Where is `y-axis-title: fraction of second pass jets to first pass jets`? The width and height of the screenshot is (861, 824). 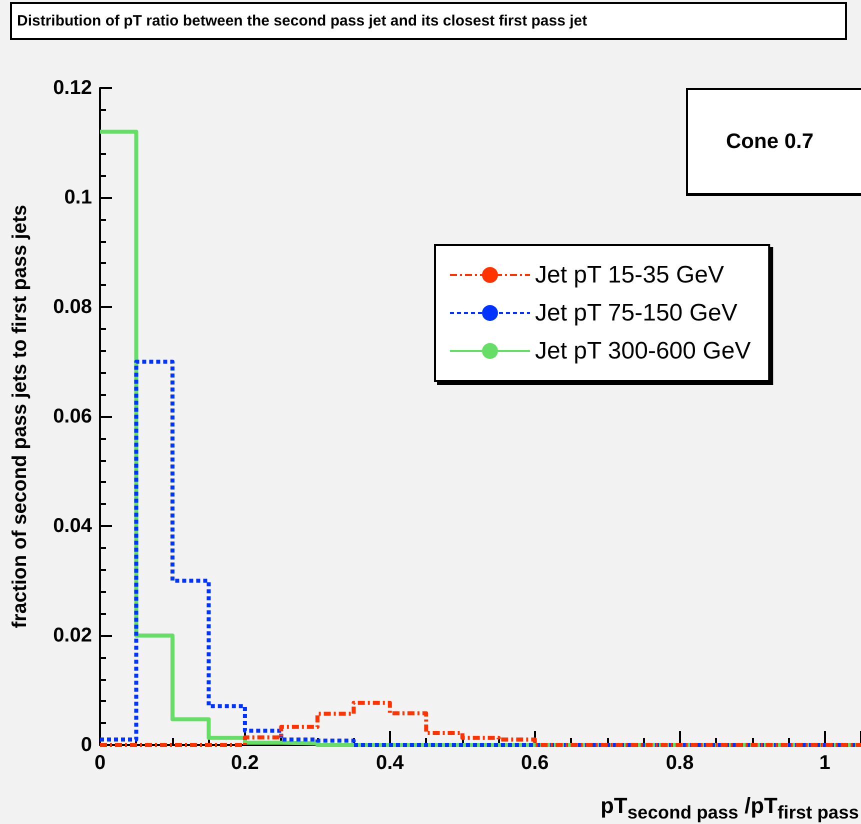
y-axis-title: fraction of second pass jets to first pass jets is located at coordinates (20, 416).